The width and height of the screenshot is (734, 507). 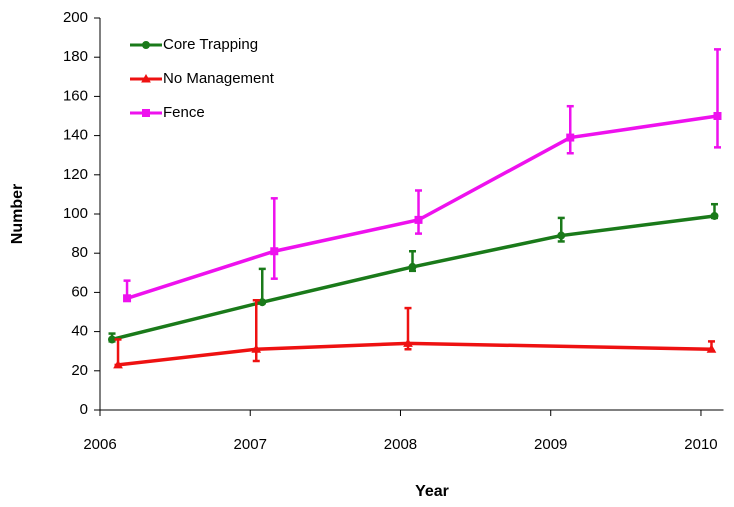 What do you see at coordinates (75, 135) in the screenshot?
I see `y-tick-label: 140` at bounding box center [75, 135].